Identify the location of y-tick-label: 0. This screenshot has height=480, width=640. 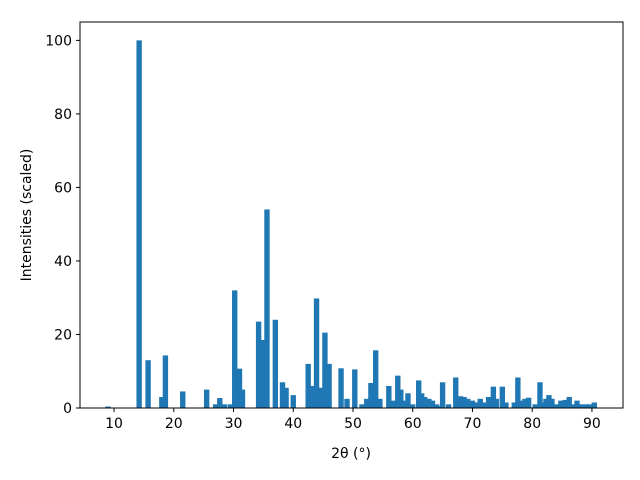
(67, 409).